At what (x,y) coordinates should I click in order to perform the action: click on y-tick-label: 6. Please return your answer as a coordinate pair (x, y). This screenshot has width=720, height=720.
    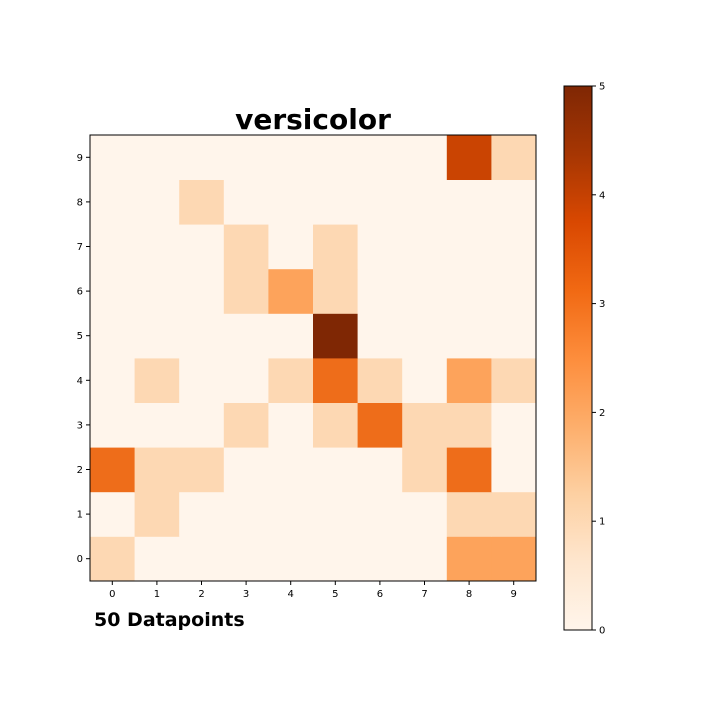
    Looking at the image, I should click on (80, 292).